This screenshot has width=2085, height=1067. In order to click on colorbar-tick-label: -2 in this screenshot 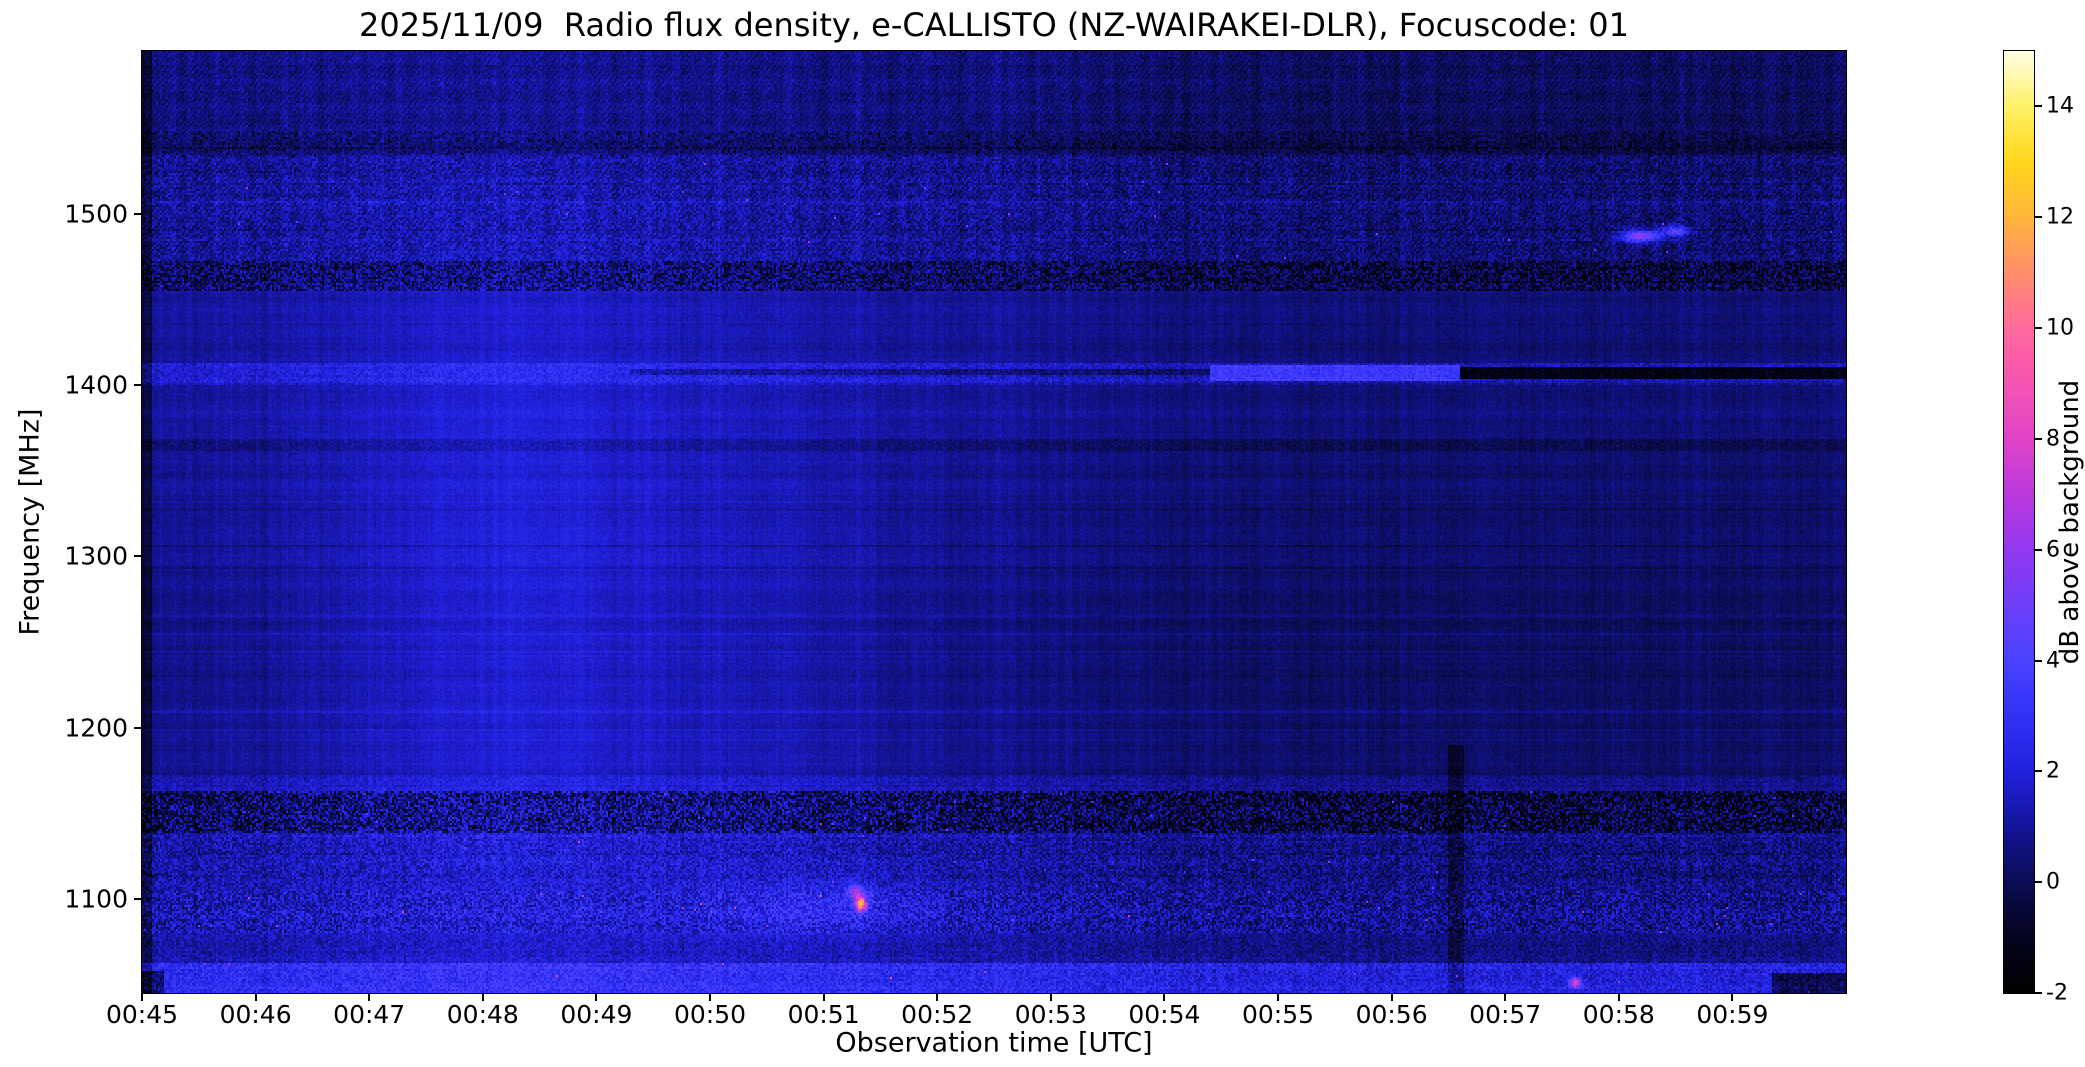, I will do `click(2057, 993)`.